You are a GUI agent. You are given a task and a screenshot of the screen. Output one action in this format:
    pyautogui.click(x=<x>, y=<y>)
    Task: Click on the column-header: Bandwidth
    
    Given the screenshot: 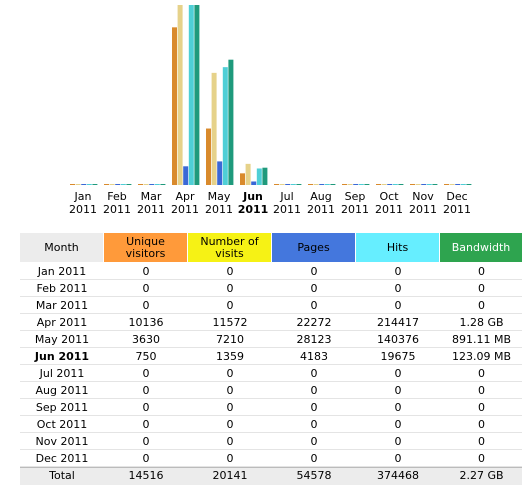 What is the action you would take?
    pyautogui.click(x=481, y=247)
    